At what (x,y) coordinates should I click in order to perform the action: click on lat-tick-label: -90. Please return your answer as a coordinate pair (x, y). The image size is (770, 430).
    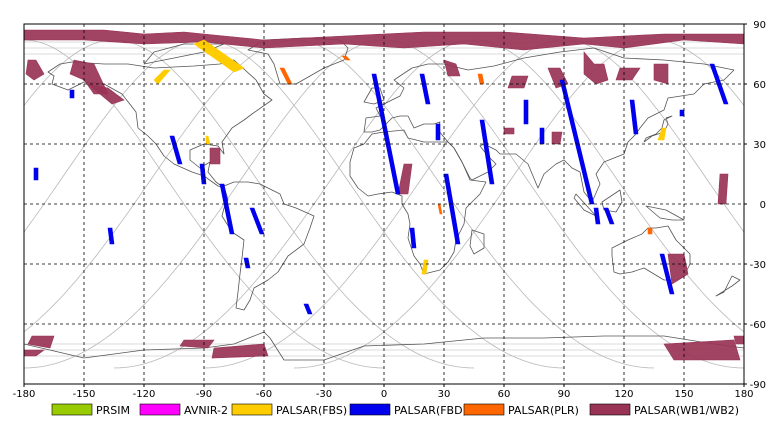
    Looking at the image, I should click on (758, 385).